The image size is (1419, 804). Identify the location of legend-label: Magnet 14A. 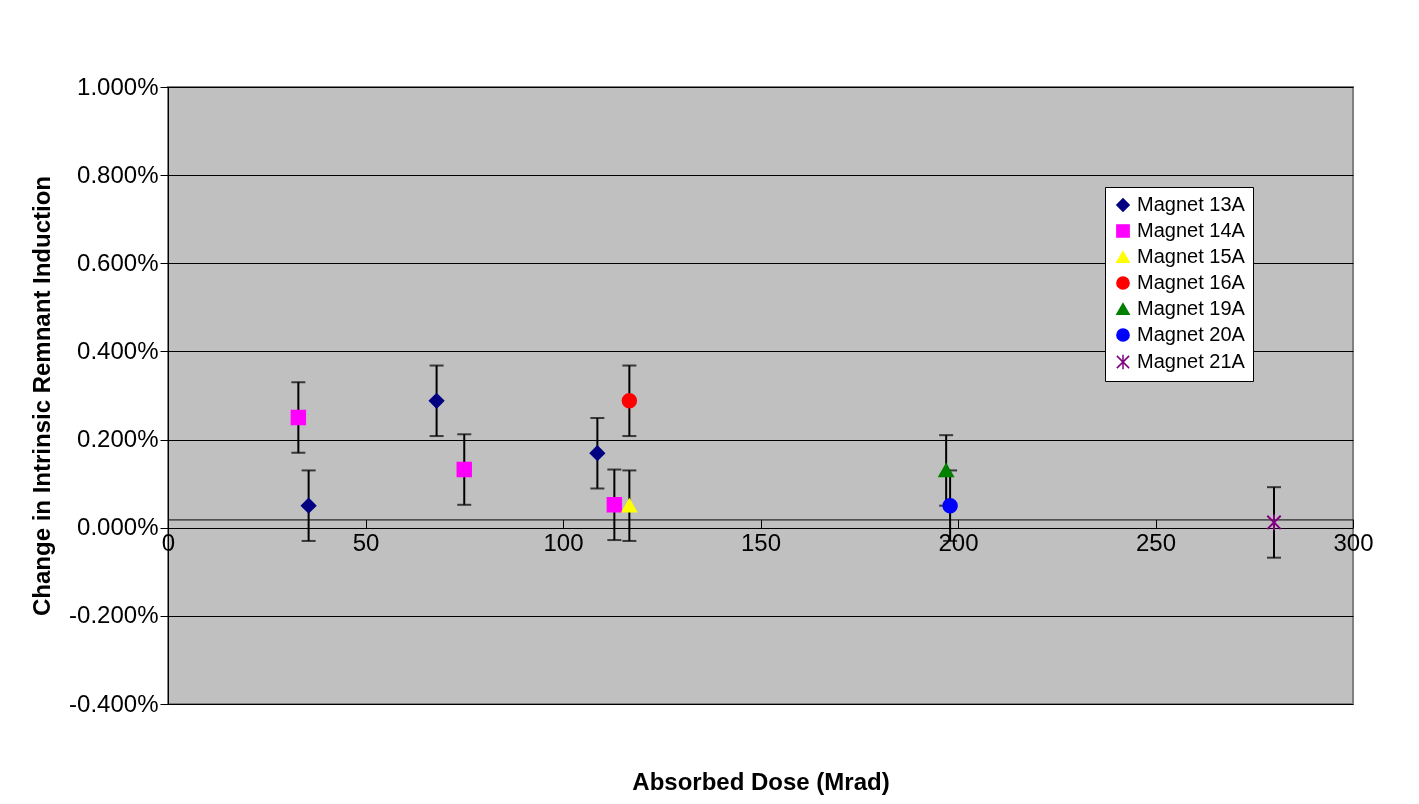
(1191, 230).